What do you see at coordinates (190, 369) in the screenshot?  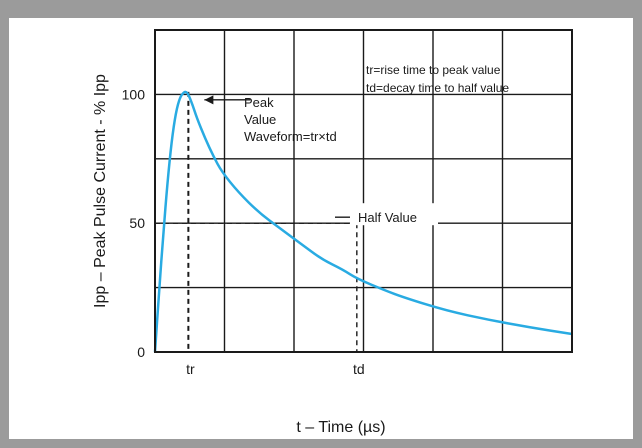 I see `x-tick-label: tr` at bounding box center [190, 369].